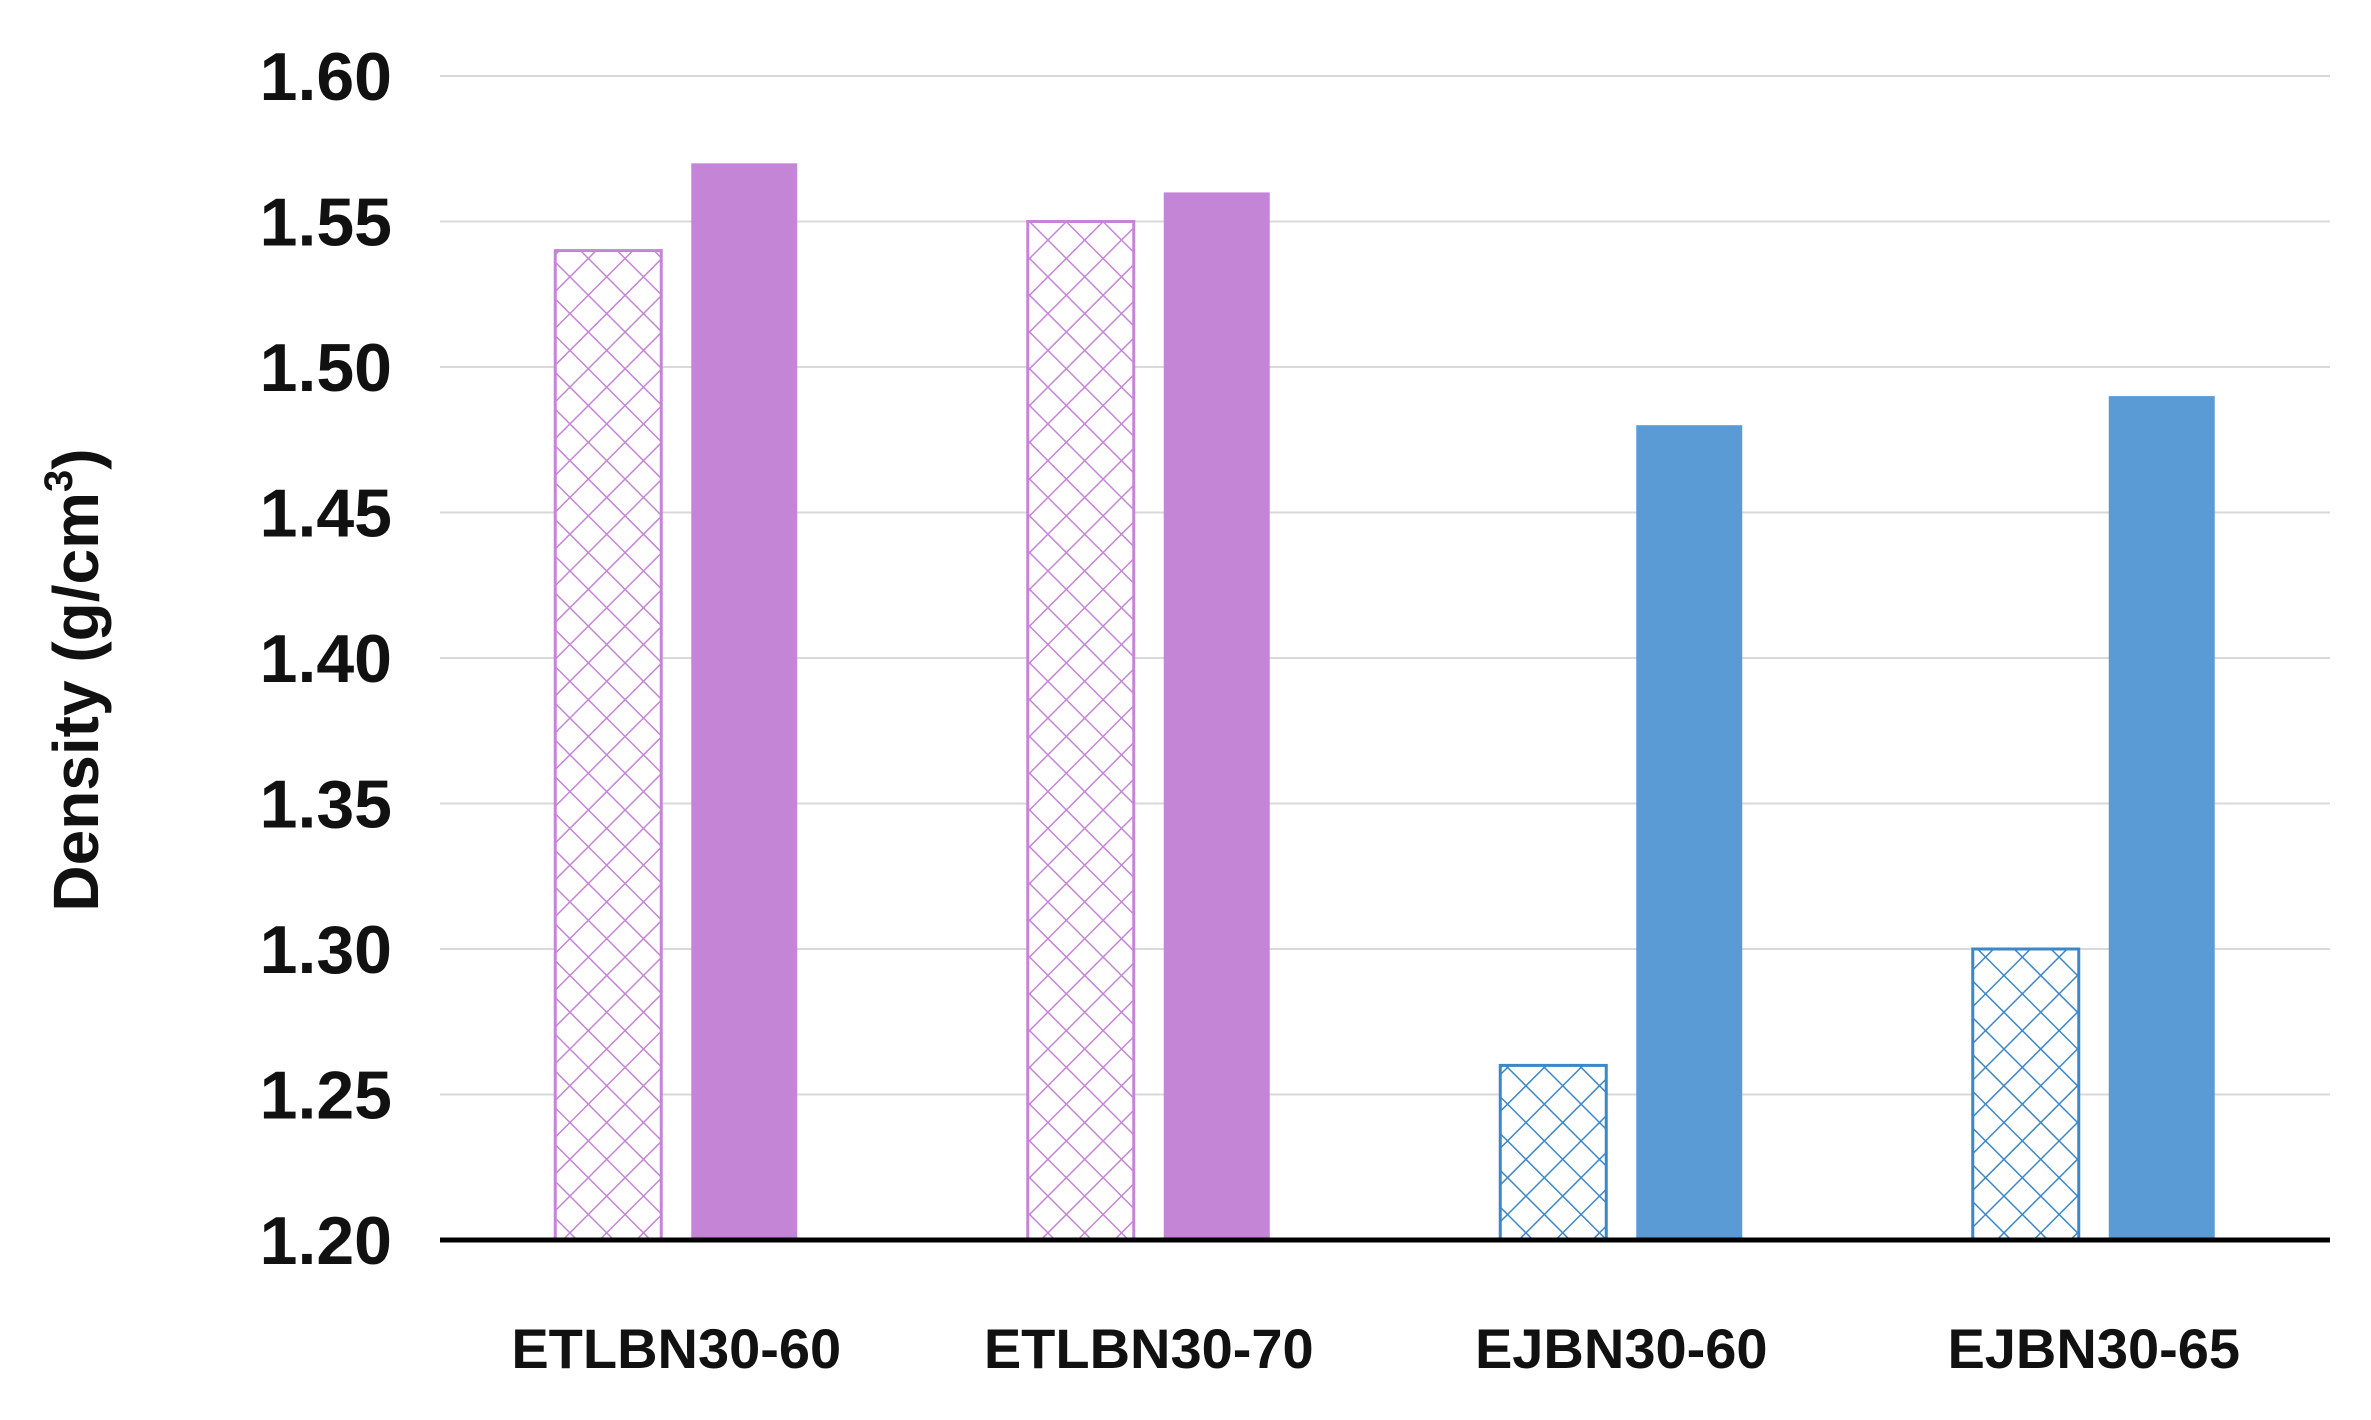  What do you see at coordinates (2026, 1094) in the screenshot?
I see `bar-ejbn30-65-crosshatch` at bounding box center [2026, 1094].